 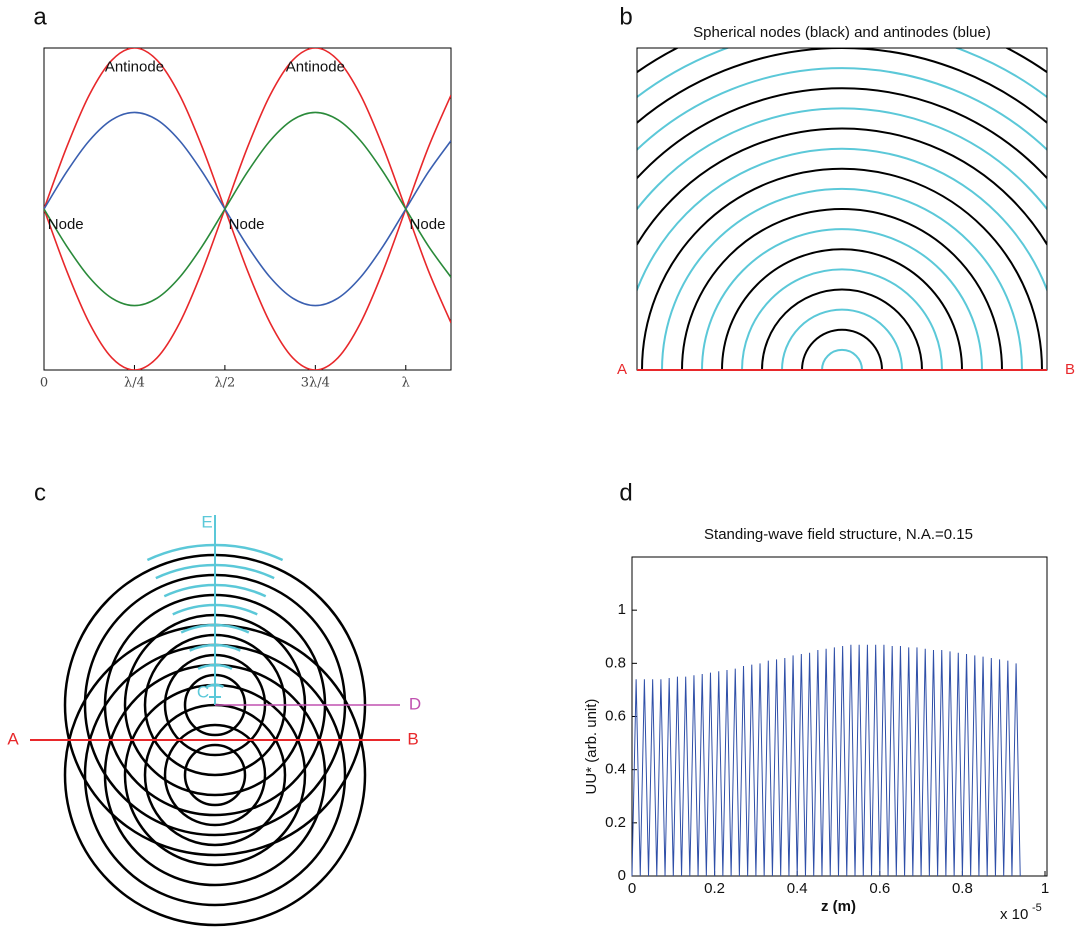 What do you see at coordinates (838, 906) in the screenshot?
I see `x-axis-label: z (m)` at bounding box center [838, 906].